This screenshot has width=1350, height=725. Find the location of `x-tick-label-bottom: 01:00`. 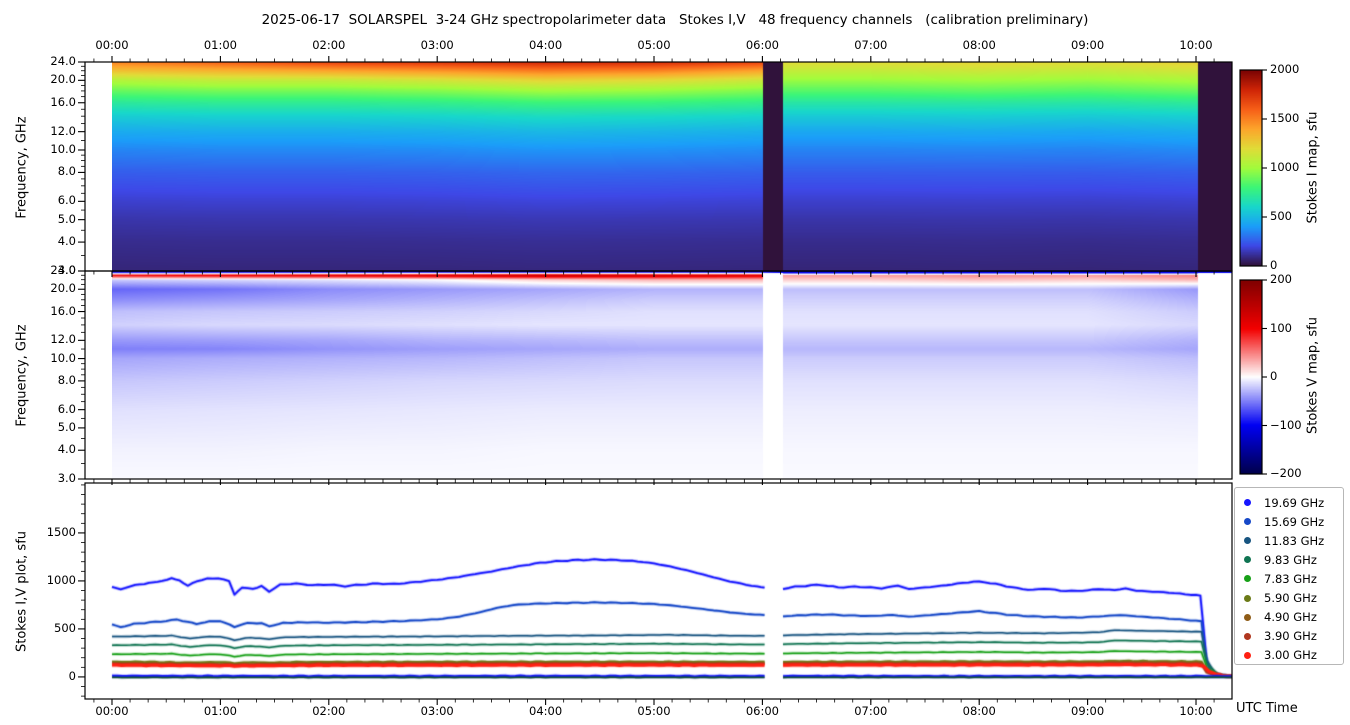

x-tick-label-bottom: 01:00 is located at coordinates (220, 711).